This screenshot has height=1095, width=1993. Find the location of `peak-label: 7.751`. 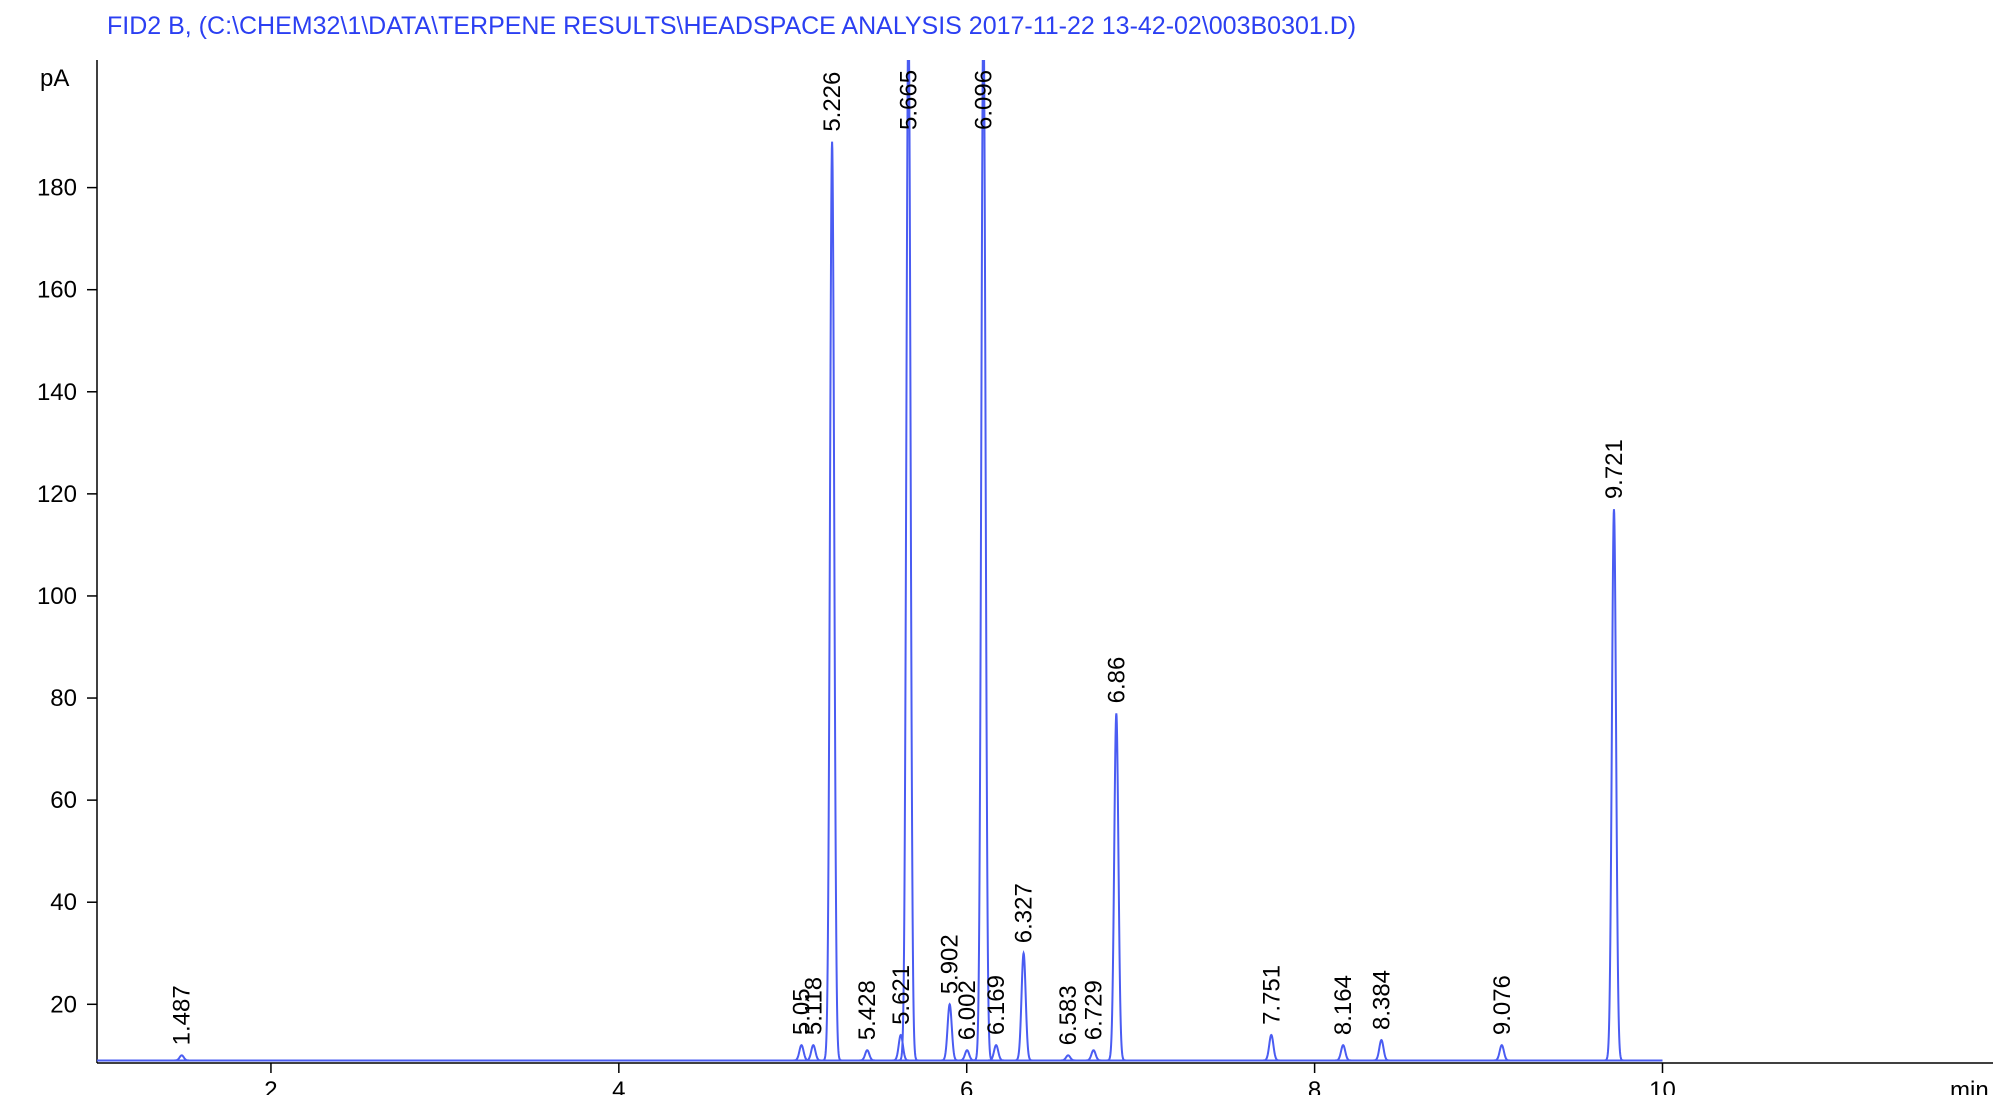

peak-label: 7.751 is located at coordinates (1271, 995).